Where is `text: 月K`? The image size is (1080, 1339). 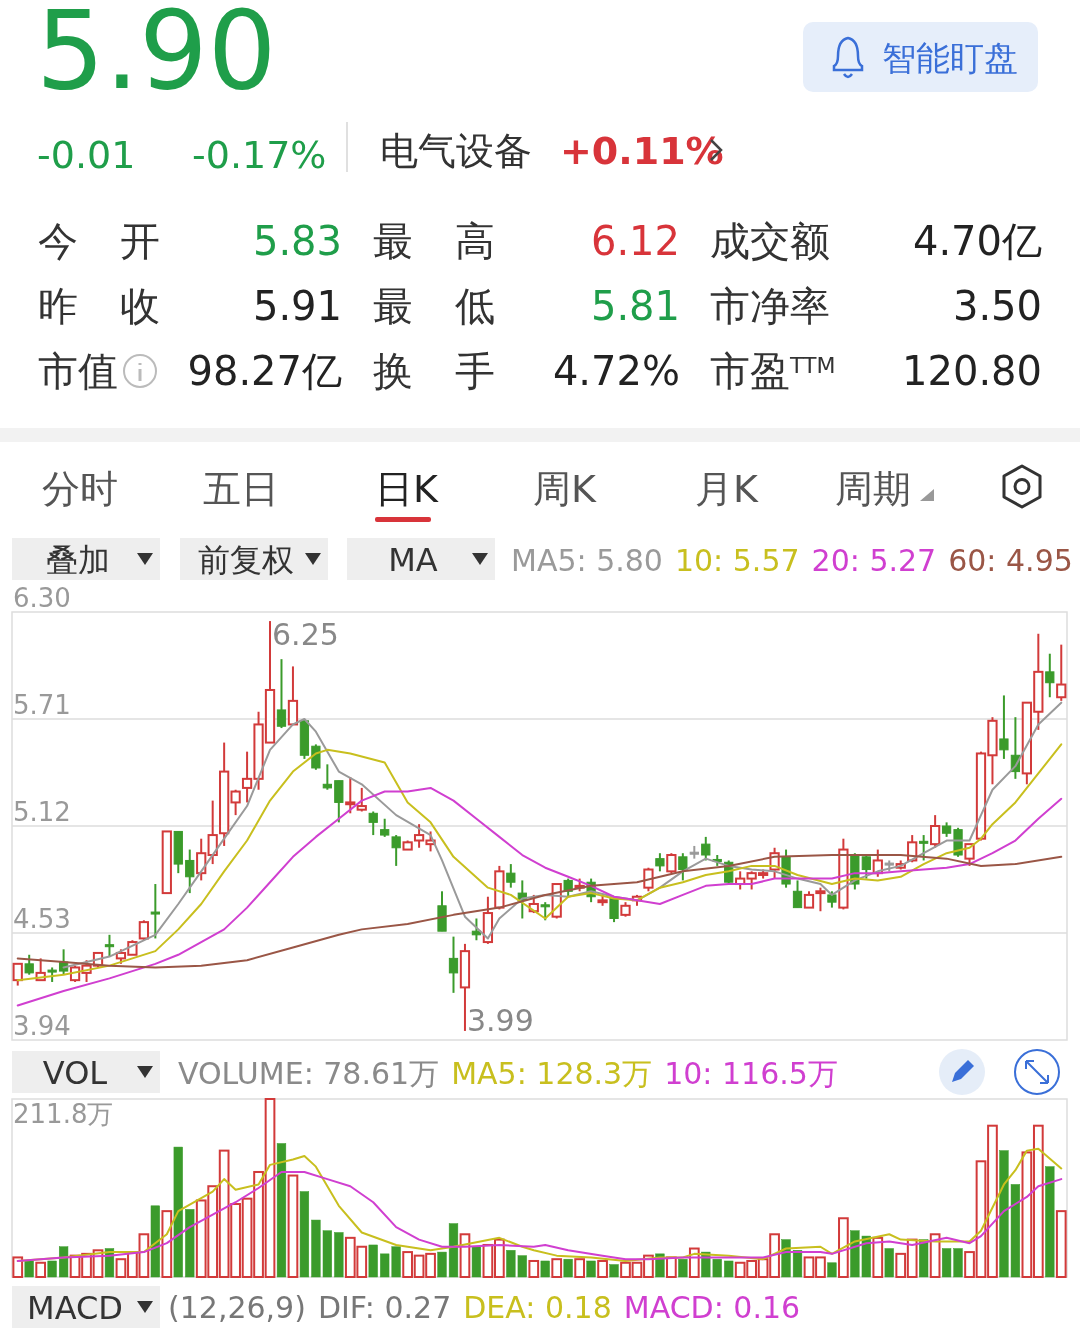 text: 月K is located at coordinates (727, 489).